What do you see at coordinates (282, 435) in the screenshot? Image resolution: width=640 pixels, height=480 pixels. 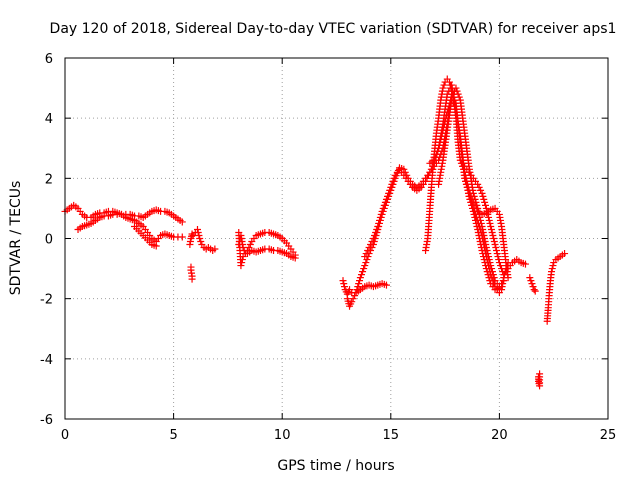 I see `x-tick-label: 10` at bounding box center [282, 435].